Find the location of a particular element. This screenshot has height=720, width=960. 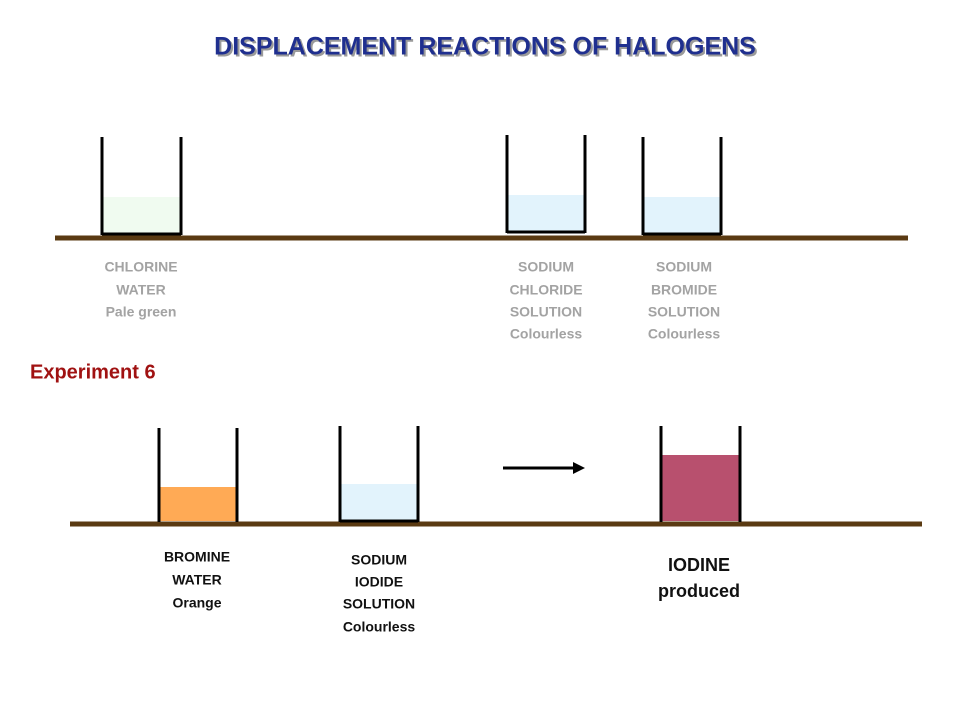

label: Orange is located at coordinates (196, 603).